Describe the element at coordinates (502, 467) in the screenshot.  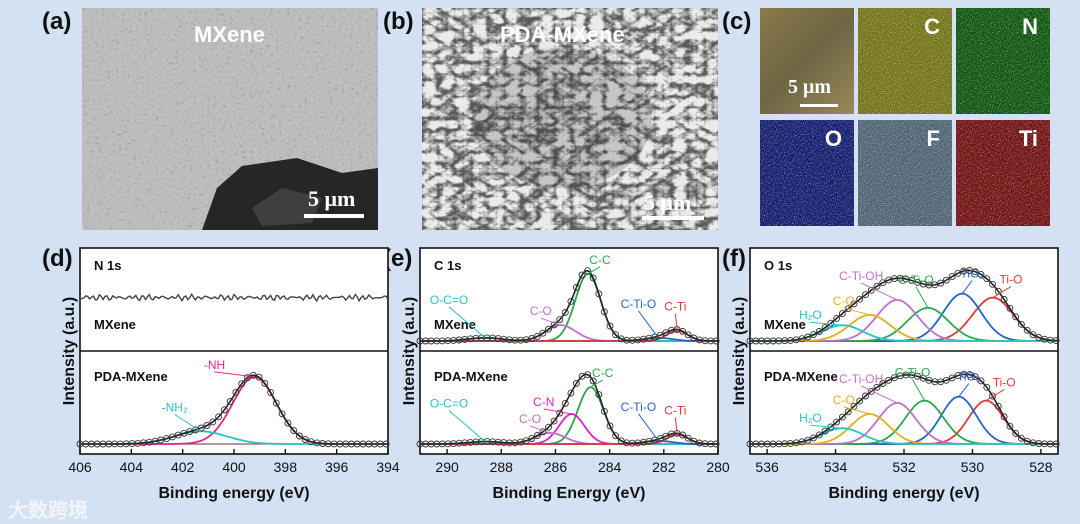
I see `x-tick-label: 288` at that location.